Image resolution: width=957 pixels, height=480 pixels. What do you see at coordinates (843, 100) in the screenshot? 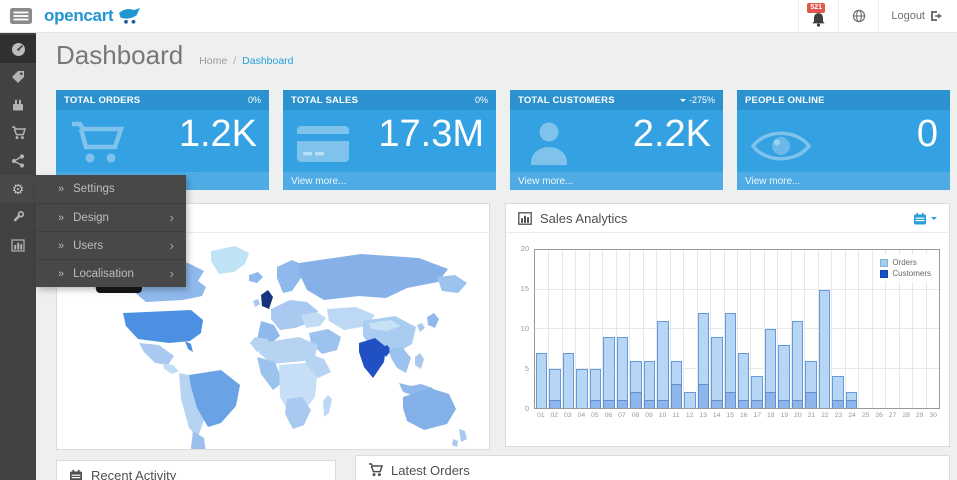
I see `tile-header: PEOPLE ONLINE` at bounding box center [843, 100].